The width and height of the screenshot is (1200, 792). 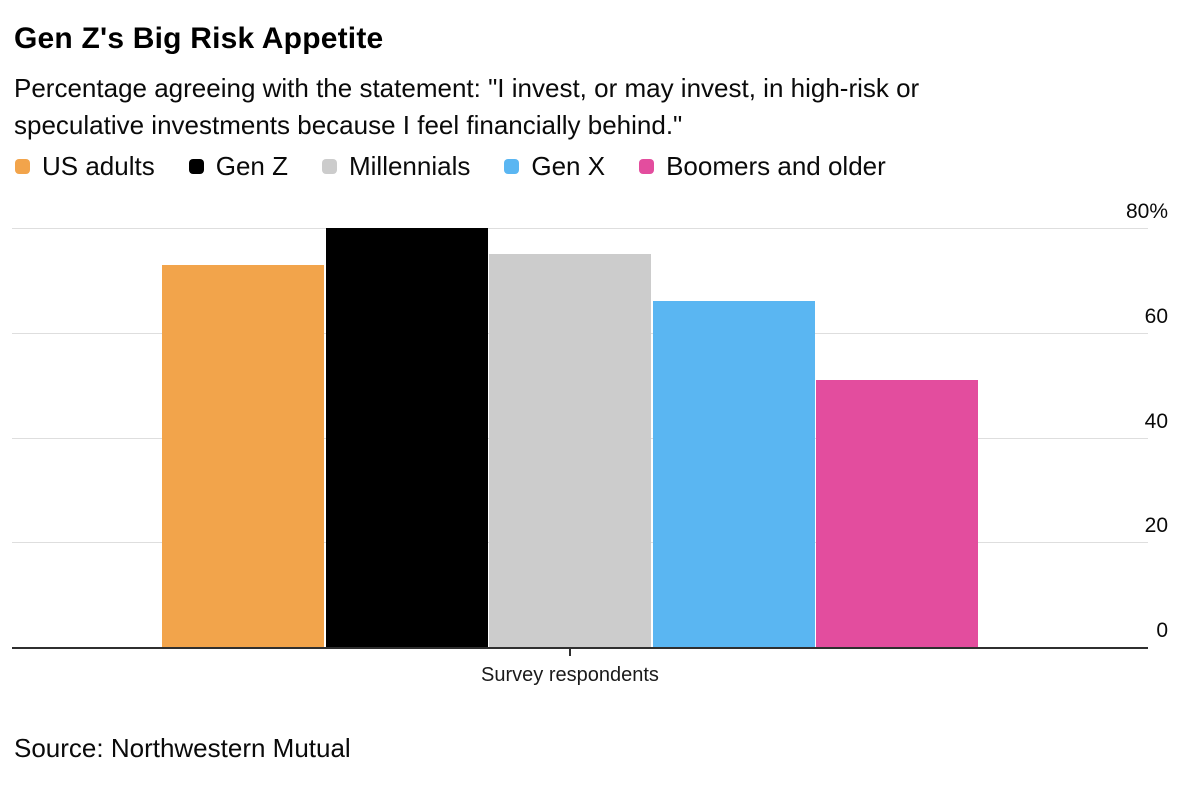 What do you see at coordinates (196, 166) in the screenshot?
I see `legend-swatch-gen-z` at bounding box center [196, 166].